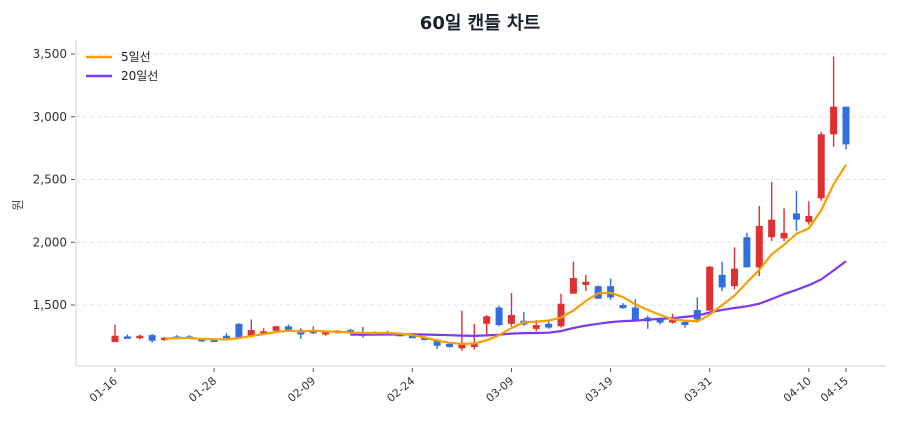  What do you see at coordinates (797, 389) in the screenshot?
I see `x-tick-label: 04-10` at bounding box center [797, 389].